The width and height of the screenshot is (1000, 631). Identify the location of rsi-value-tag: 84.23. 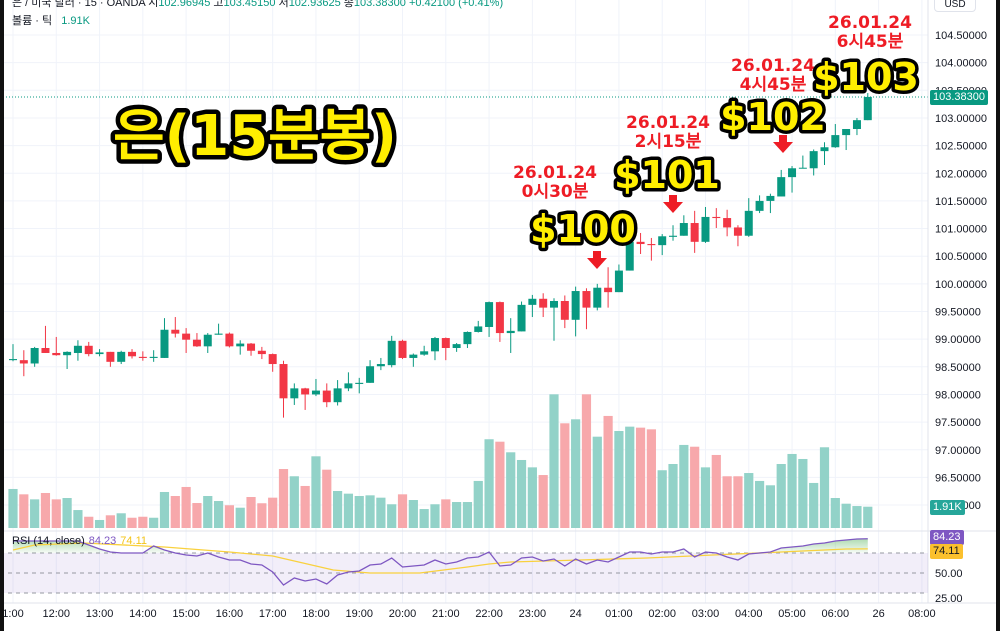
(947, 537).